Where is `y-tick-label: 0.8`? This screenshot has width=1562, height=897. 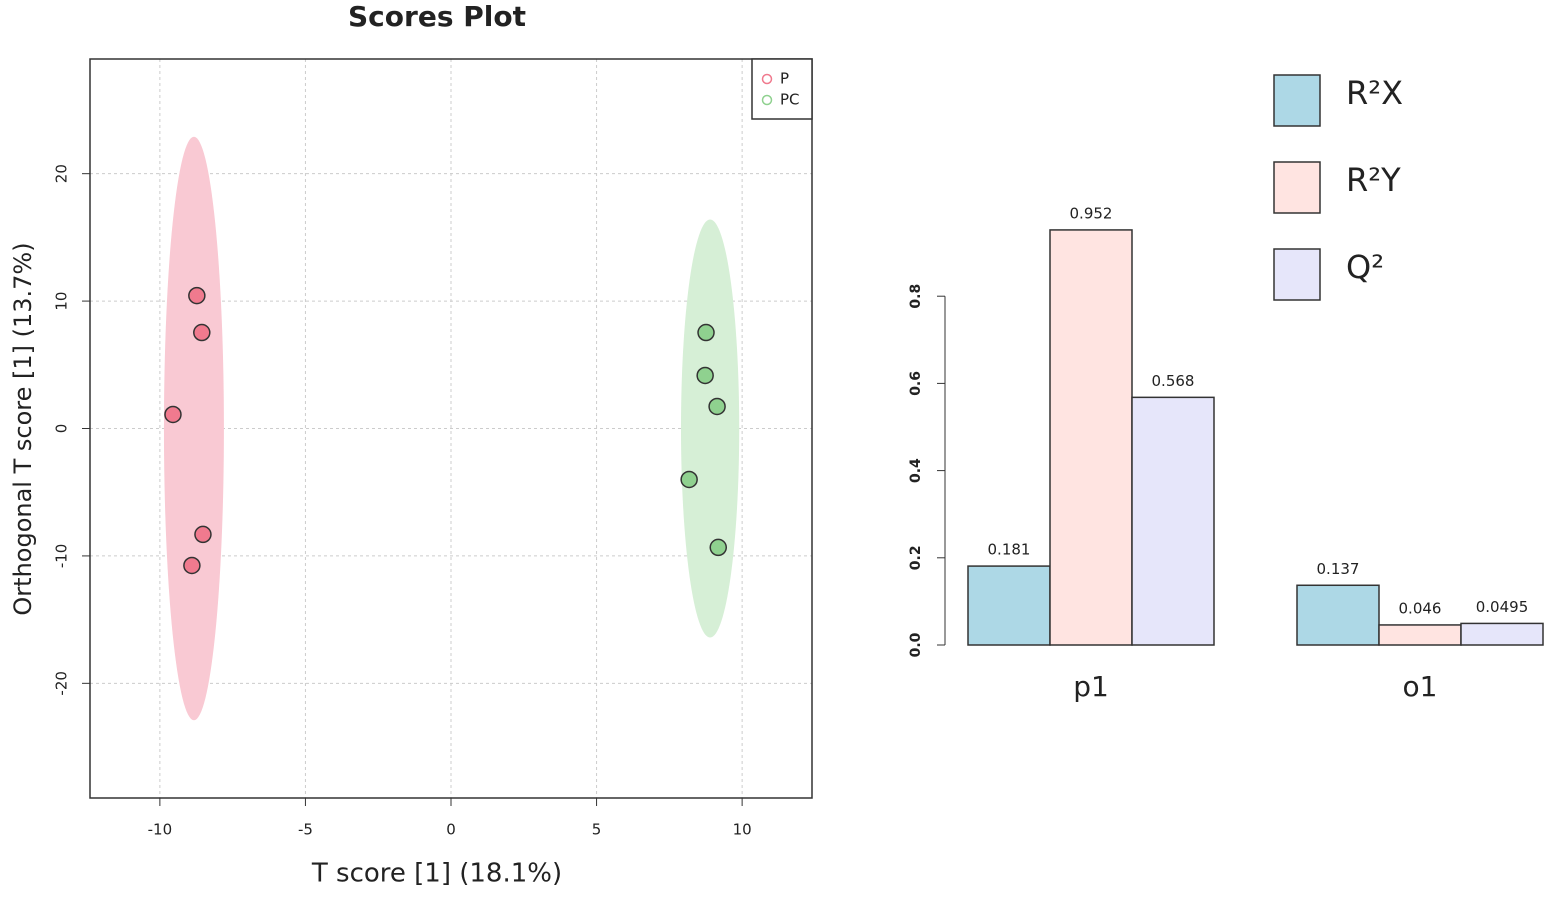 y-tick-label: 0.8 is located at coordinates (916, 296).